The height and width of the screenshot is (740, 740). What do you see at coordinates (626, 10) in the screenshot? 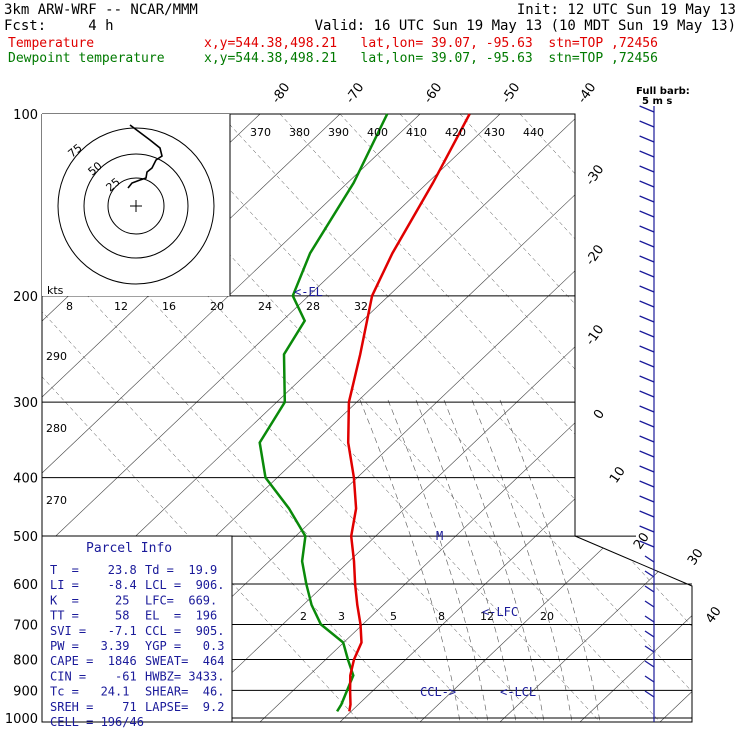
I see `init-time: Init: 12 UTC Sun 19 May 13` at bounding box center [626, 10].